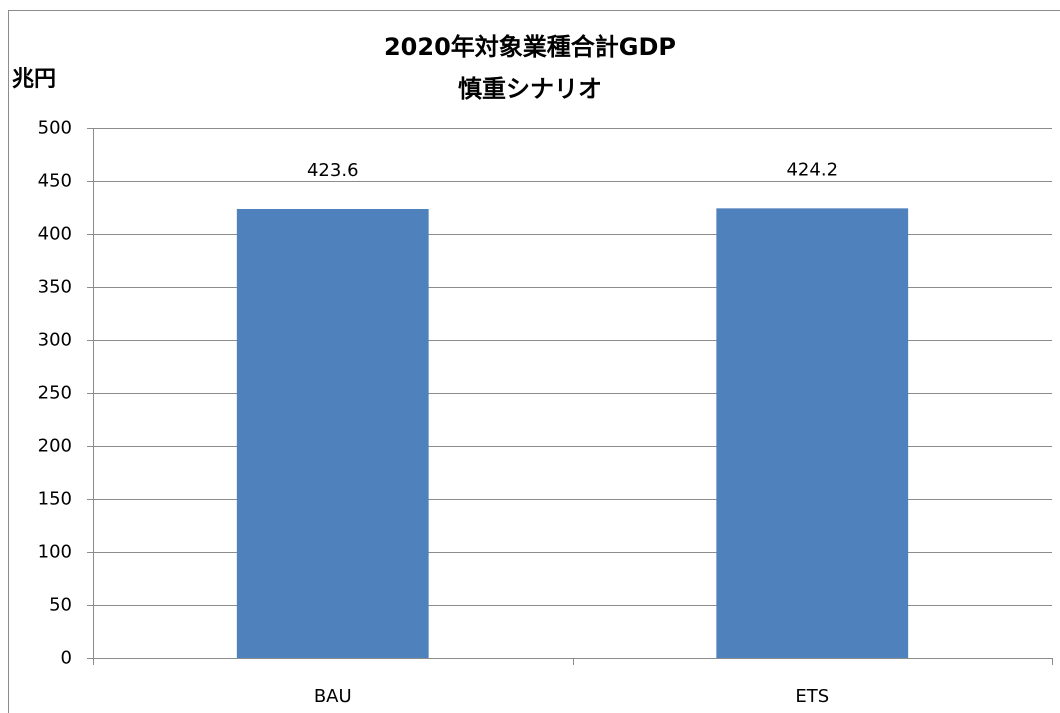 The image size is (1060, 713). I want to click on x-tick-label: BAU, so click(333, 696).